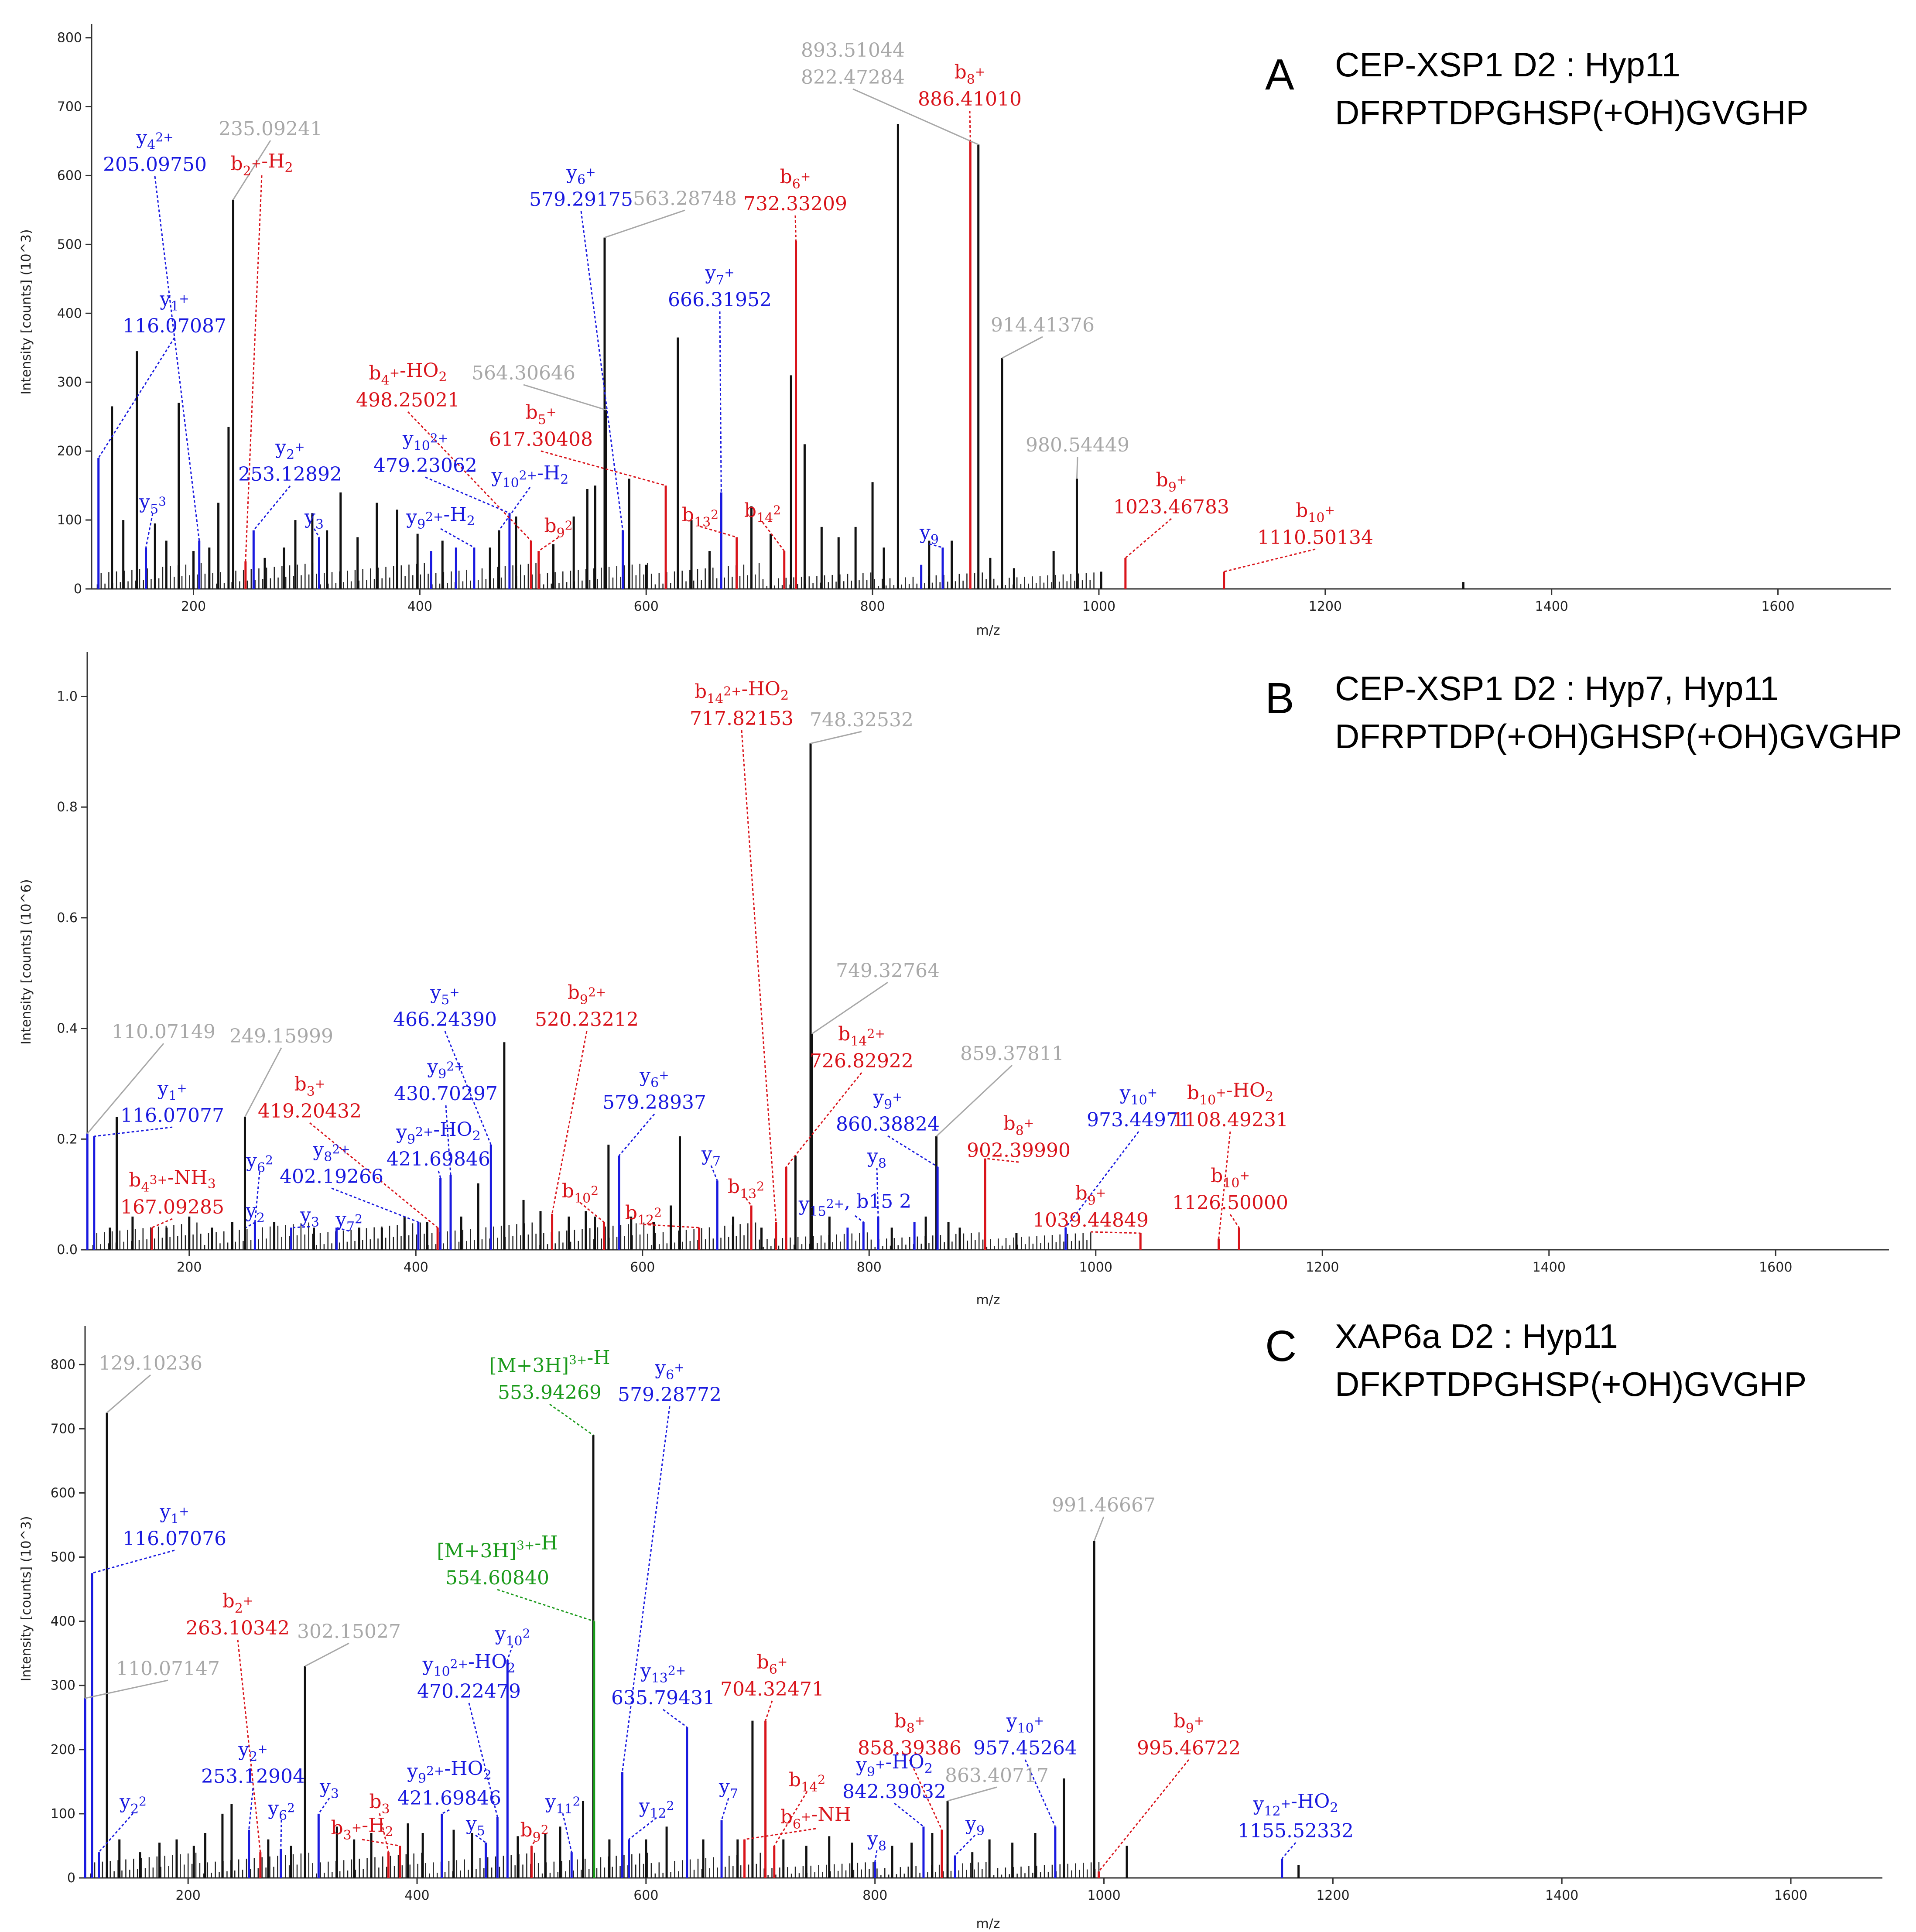  What do you see at coordinates (541, 440) in the screenshot?
I see `peak-annotation-label: 617.30408` at bounding box center [541, 440].